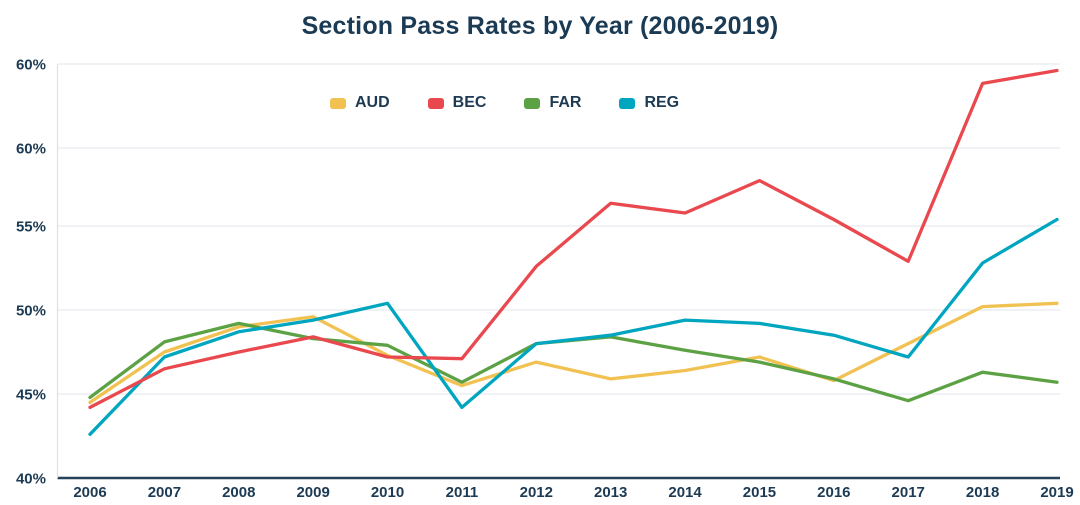  What do you see at coordinates (573, 362) in the screenshot?
I see `series-line-FAR` at bounding box center [573, 362].